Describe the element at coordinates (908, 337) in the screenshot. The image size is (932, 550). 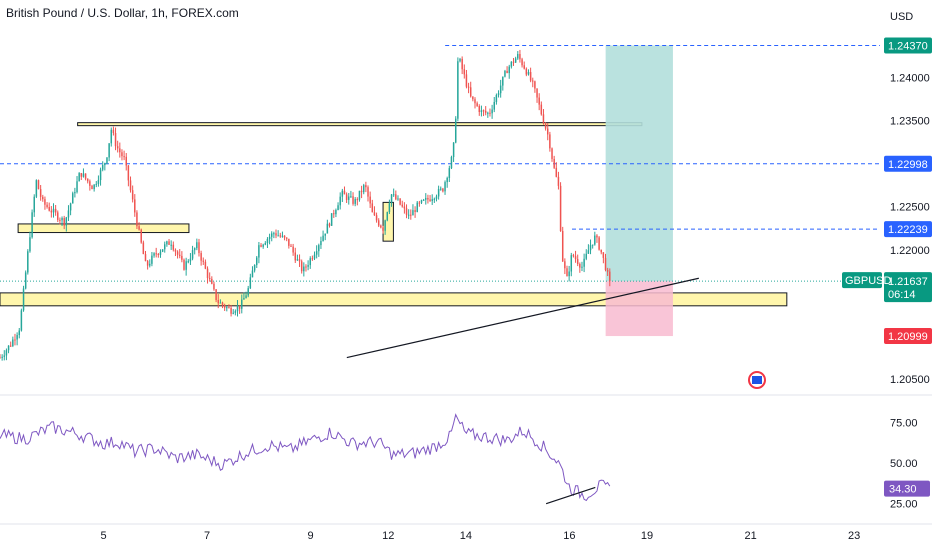
I see `price-badge-text: 1.20999` at that location.